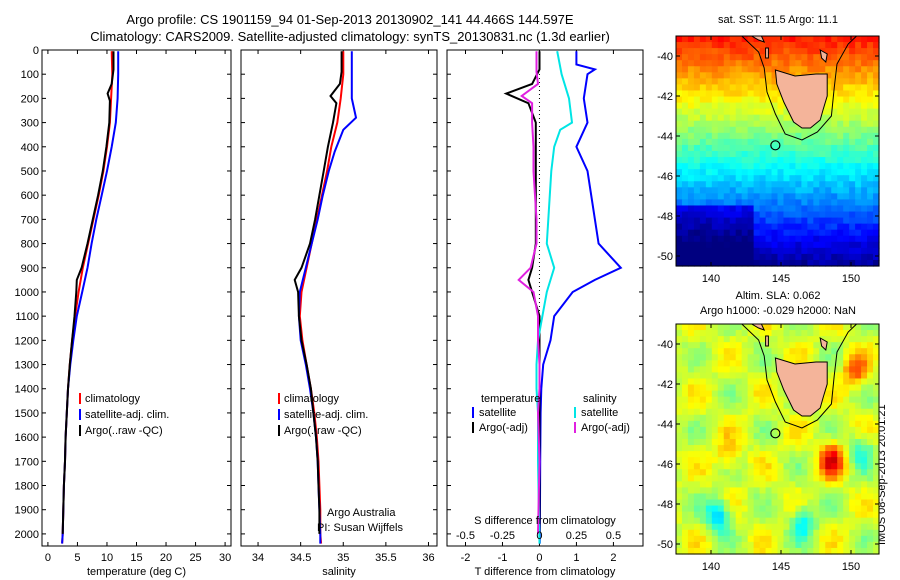 The width and height of the screenshot is (900, 580). Describe the element at coordinates (851, 279) in the screenshot. I see `sst-map-xtick-label: 150` at that location.